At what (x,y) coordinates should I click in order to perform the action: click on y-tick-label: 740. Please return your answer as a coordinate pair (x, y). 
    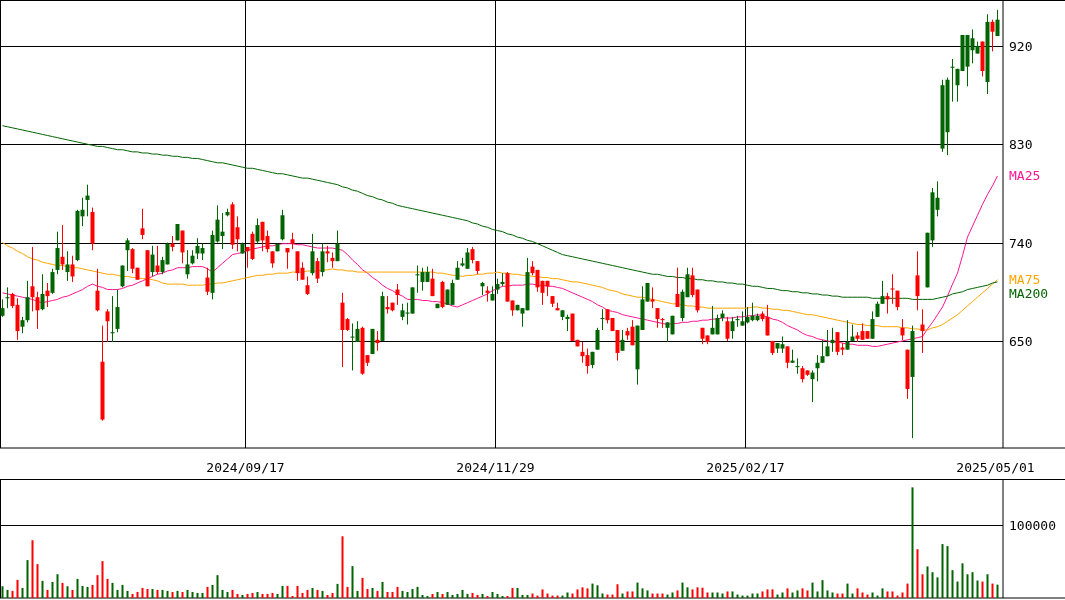
    Looking at the image, I should click on (1021, 244).